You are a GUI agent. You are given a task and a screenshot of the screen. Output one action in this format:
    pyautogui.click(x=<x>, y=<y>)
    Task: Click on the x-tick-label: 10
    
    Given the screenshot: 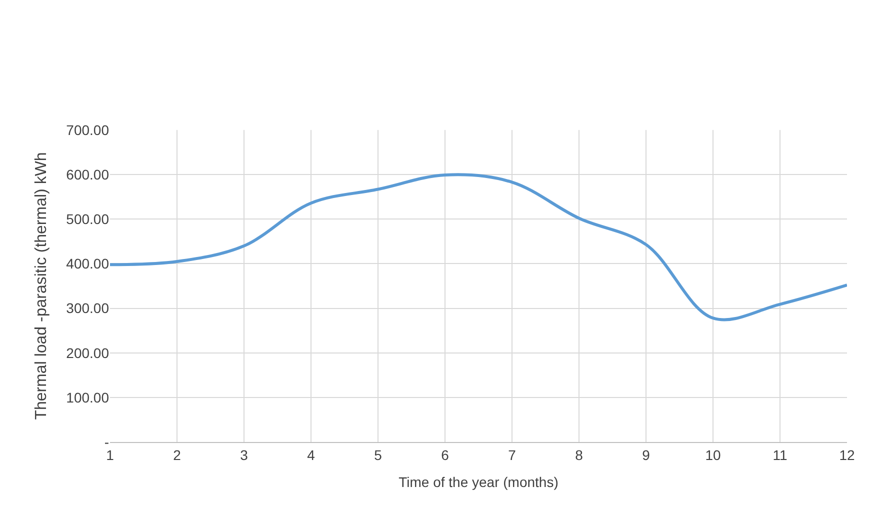 What is the action you would take?
    pyautogui.click(x=713, y=454)
    